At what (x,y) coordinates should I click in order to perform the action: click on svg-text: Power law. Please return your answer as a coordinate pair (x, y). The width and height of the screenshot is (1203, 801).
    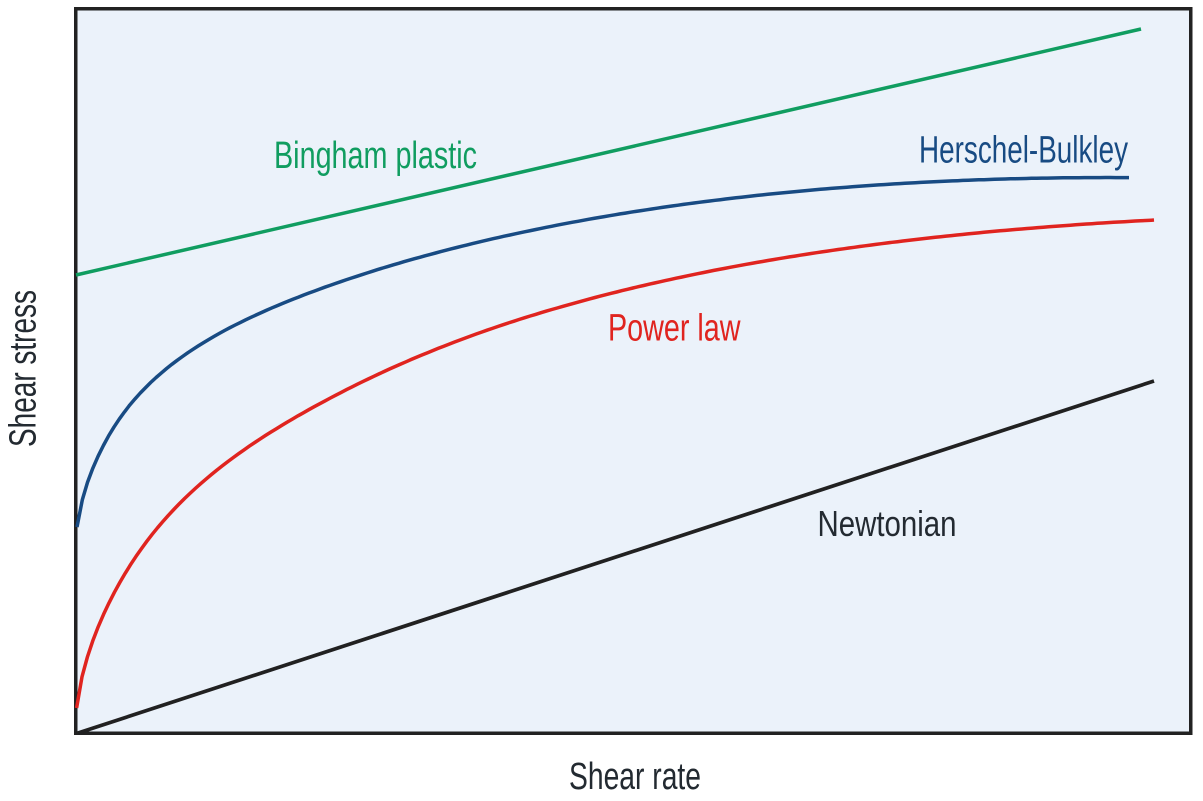
    Looking at the image, I should click on (674, 329).